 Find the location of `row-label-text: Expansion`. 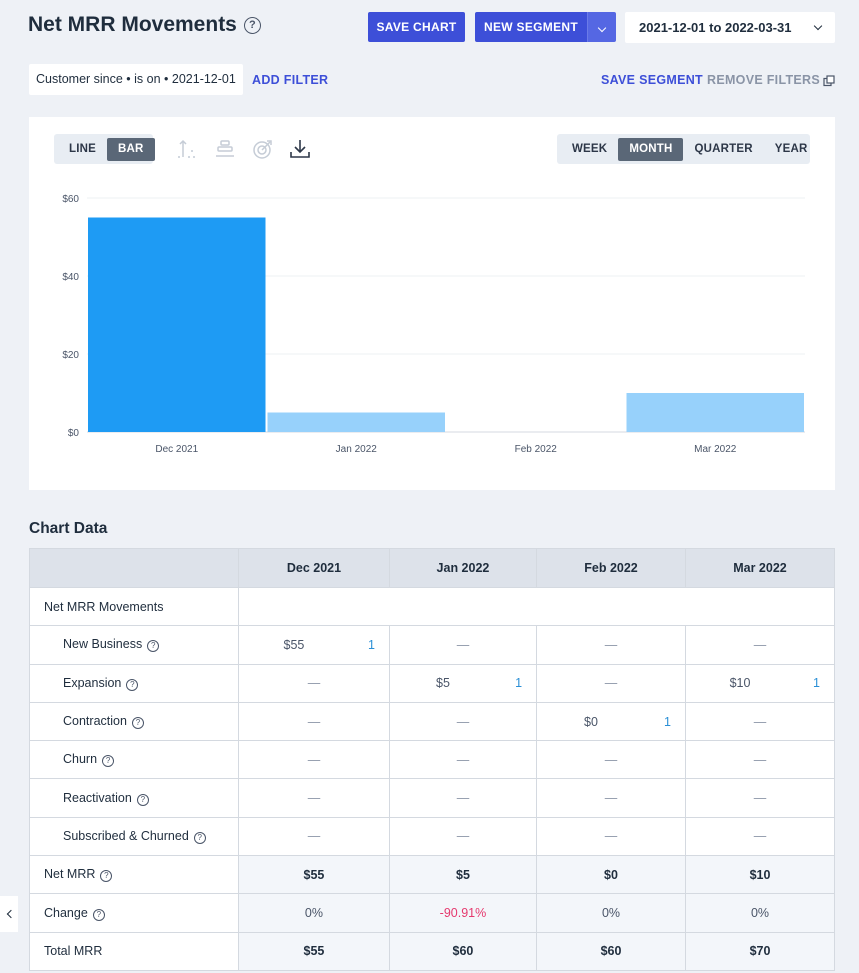

row-label-text: Expansion is located at coordinates (92, 682).